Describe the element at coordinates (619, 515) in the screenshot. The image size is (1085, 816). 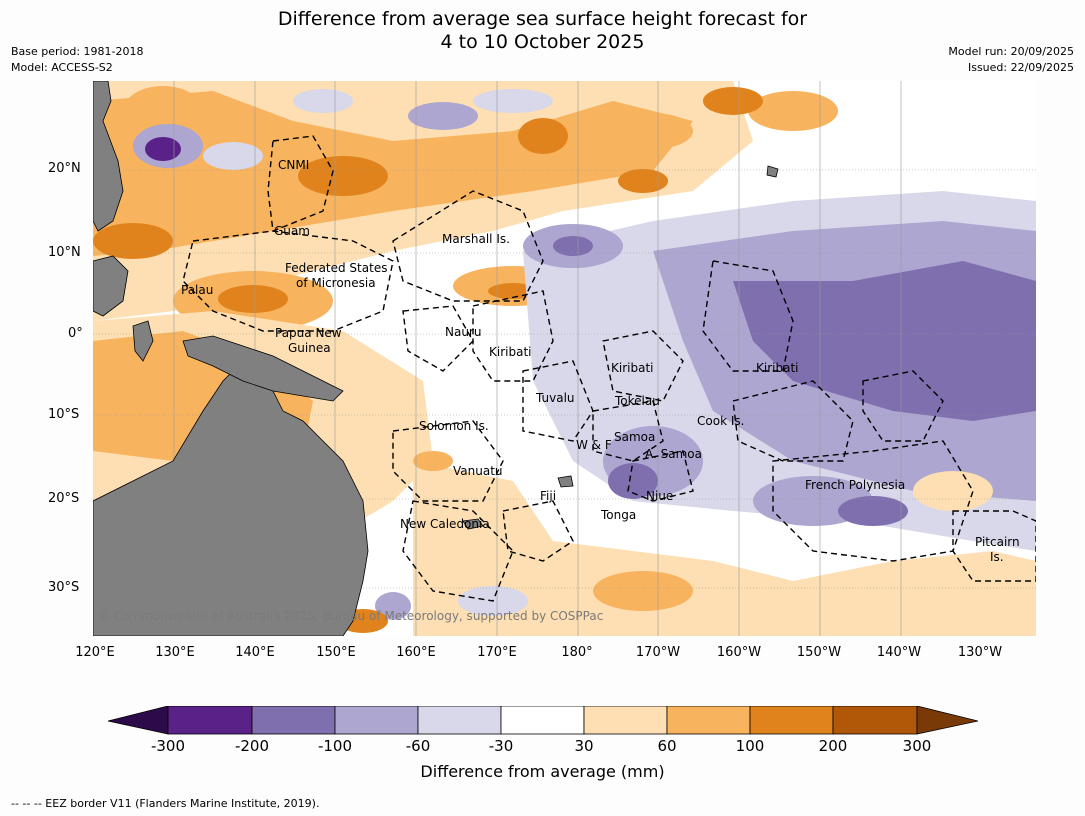
I see `label-tonga: Tonga` at that location.